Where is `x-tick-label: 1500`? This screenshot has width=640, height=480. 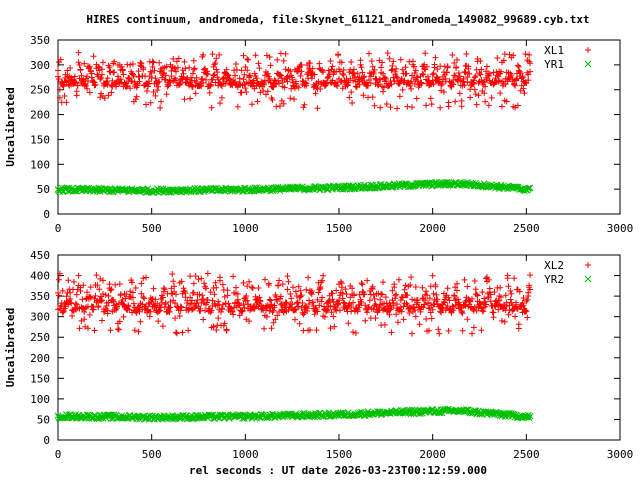
x-tick-label: 1500 is located at coordinates (339, 454).